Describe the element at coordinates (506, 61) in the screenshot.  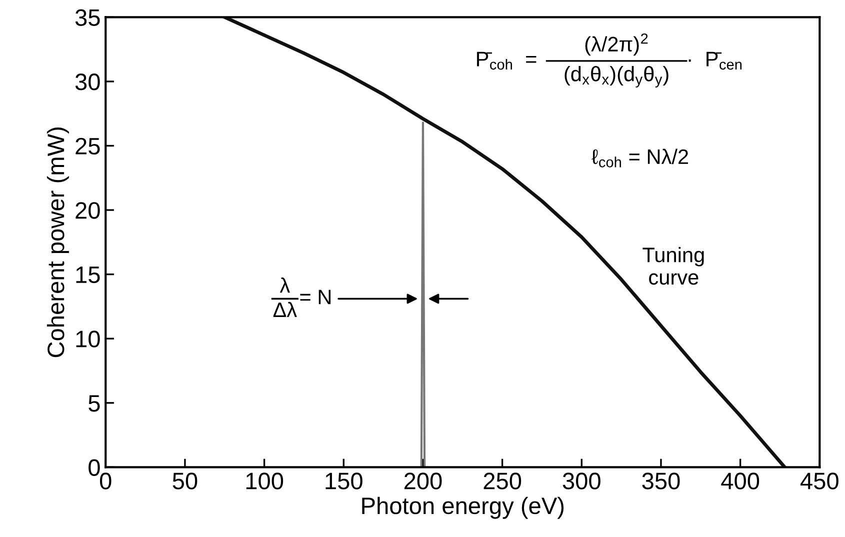
I see `annotation: P̄$_{coh}$ =` at that location.